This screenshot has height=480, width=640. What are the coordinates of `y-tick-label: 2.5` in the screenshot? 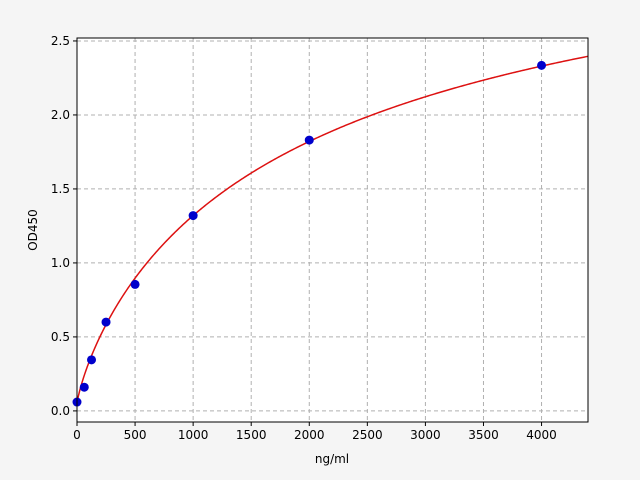 It's located at (60, 41).